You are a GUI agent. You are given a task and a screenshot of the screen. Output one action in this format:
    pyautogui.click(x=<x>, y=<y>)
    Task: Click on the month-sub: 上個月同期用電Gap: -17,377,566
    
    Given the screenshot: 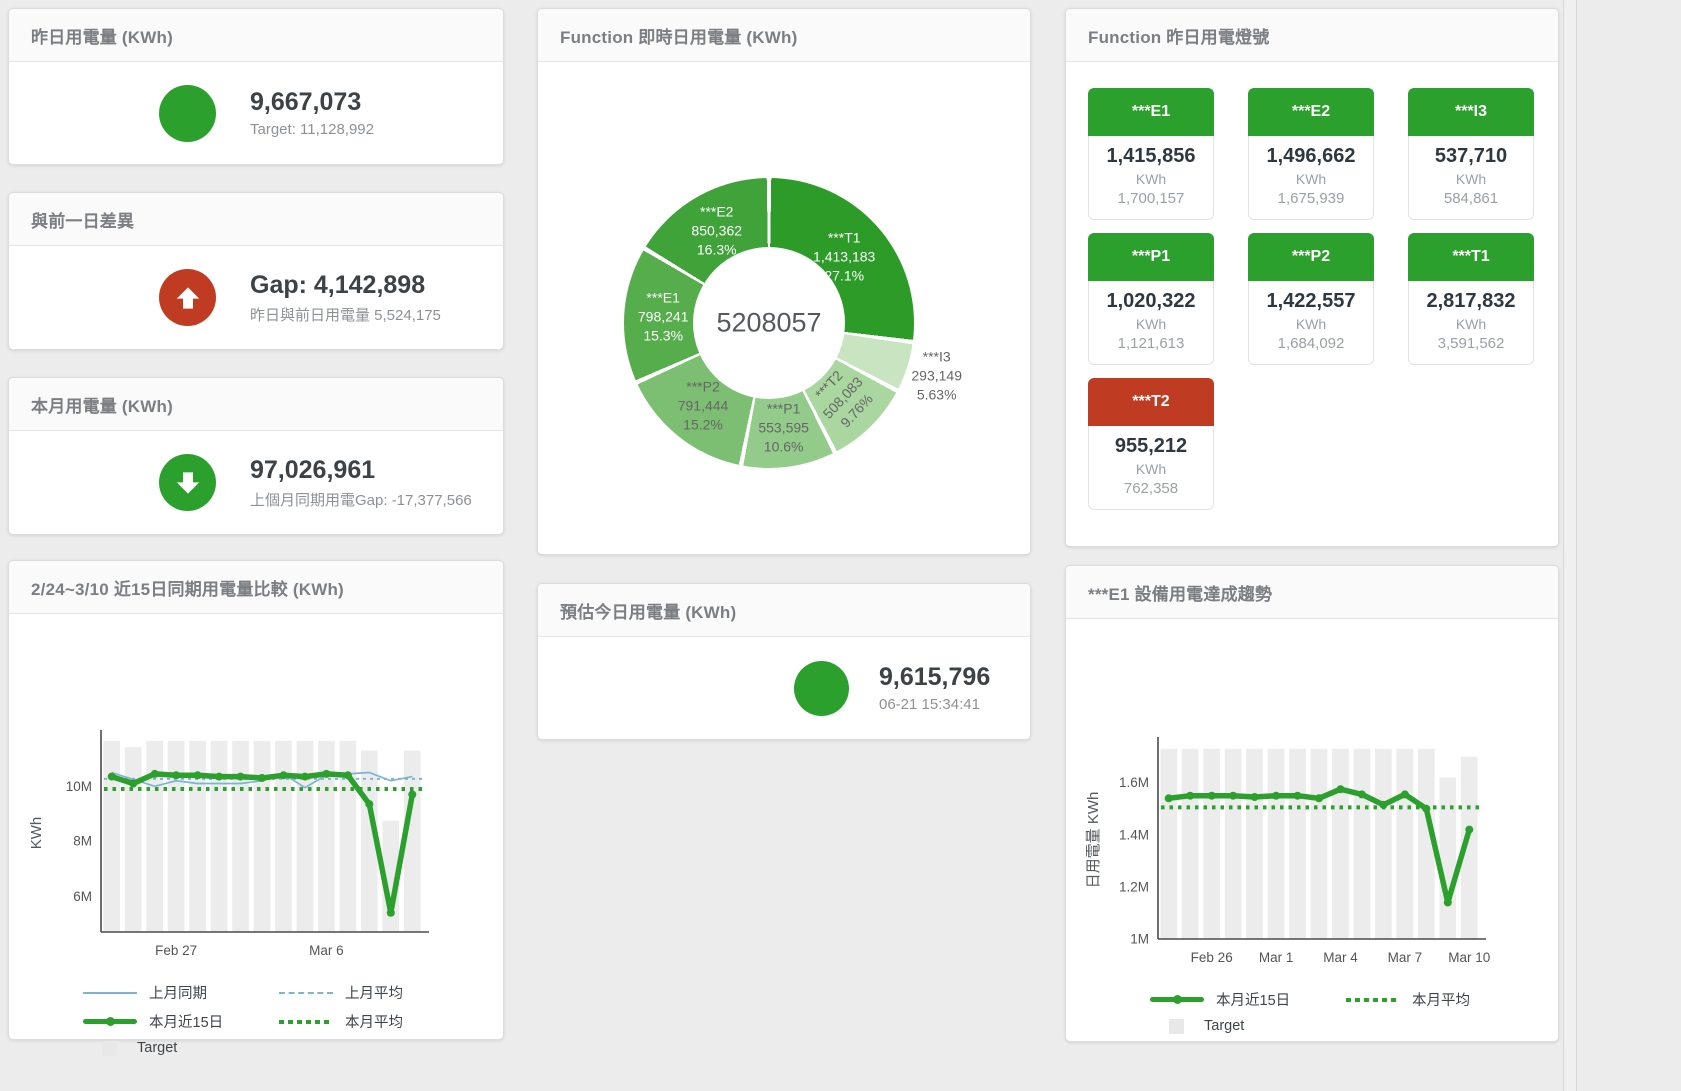 What is the action you would take?
    pyautogui.click(x=361, y=500)
    